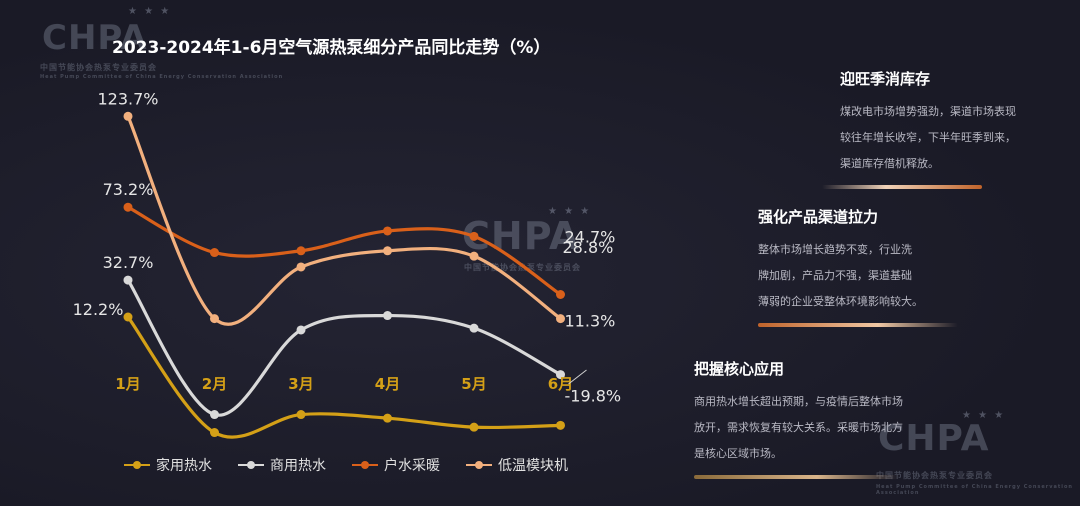  What do you see at coordinates (818, 217) in the screenshot?
I see `panel-title: 强化产品渠道拉力` at bounding box center [818, 217].